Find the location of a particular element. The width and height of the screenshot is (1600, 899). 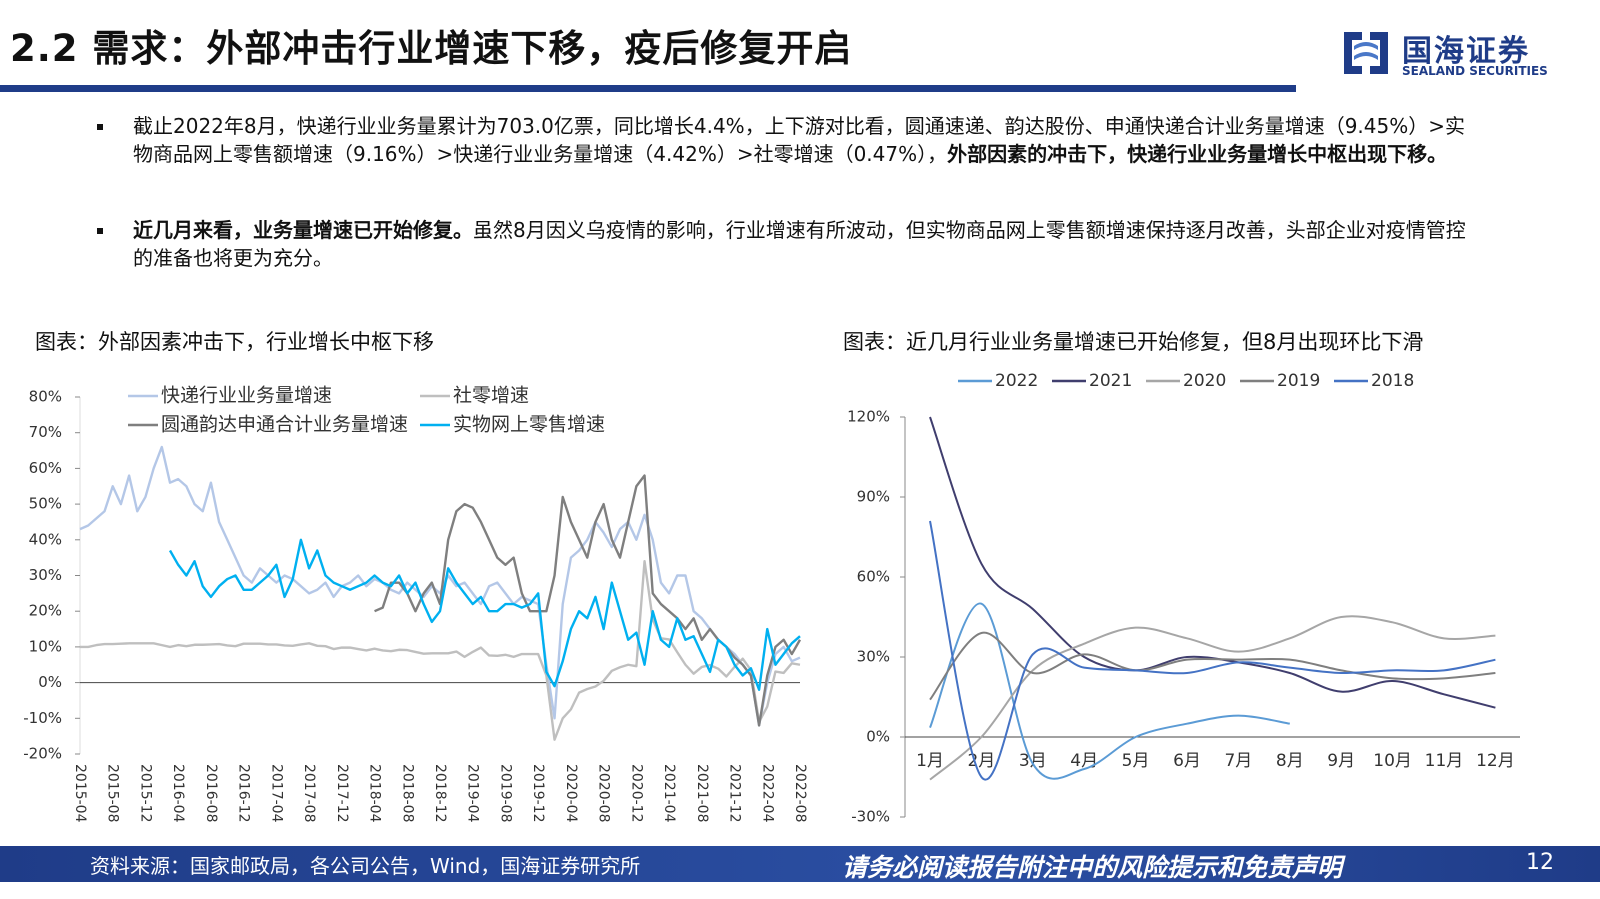

y-tick-label: -30% is located at coordinates (870, 817).